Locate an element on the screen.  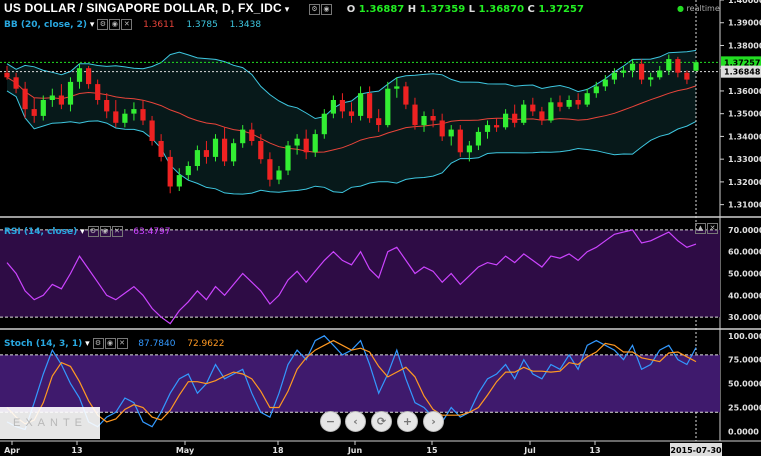
bb-settings-icon: ⚙ is located at coordinates (103, 24).